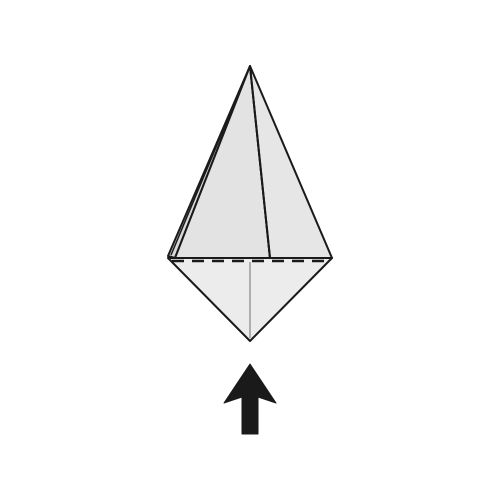 The image size is (500, 500). Describe the element at coordinates (260, 162) in the screenshot. I see `upper-kite-flap-edge` at that location.